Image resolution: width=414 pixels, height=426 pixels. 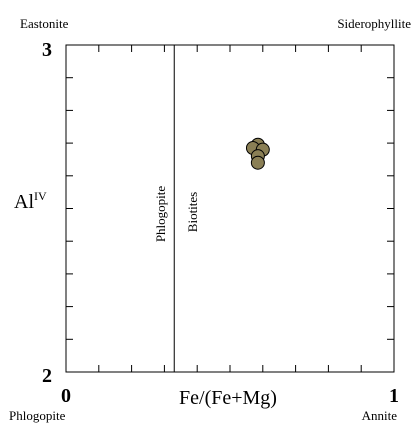 What do you see at coordinates (228, 398) in the screenshot?
I see `x-axis-label: Fe/(Fe+Mg)` at bounding box center [228, 398].